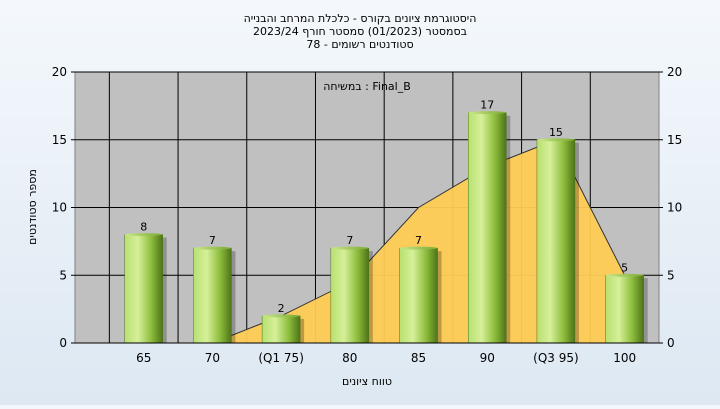 The width and height of the screenshot is (720, 409). What do you see at coordinates (674, 208) in the screenshot?
I see `y-tick-label-right-2: 10` at bounding box center [674, 208].